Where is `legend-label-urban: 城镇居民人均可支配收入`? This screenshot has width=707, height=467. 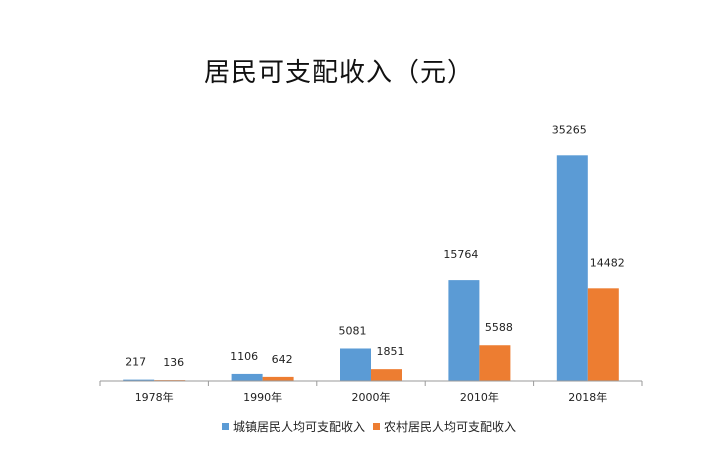
legend-label-urban: 城镇居民人均可支配收入 is located at coordinates (299, 427).